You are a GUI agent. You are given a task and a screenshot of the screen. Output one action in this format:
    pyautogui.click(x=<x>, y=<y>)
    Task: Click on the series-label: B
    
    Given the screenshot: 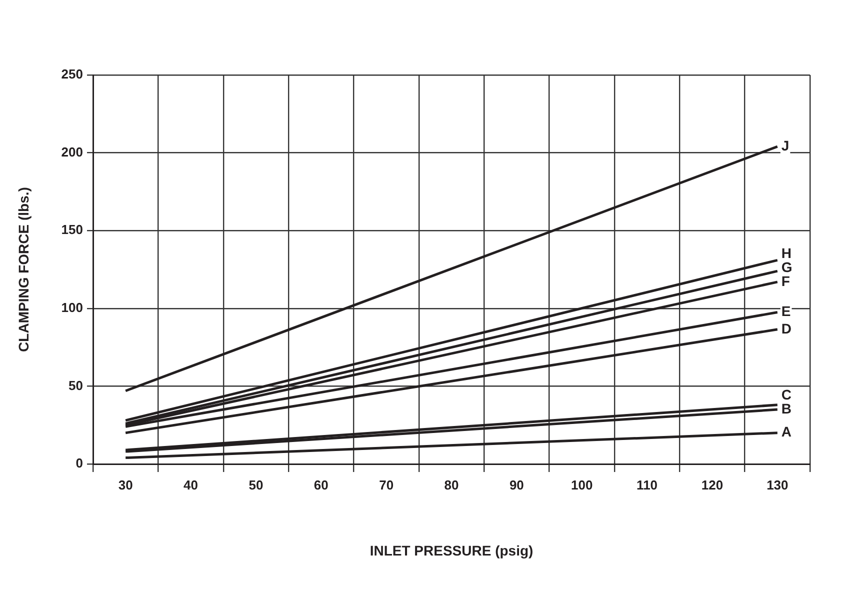 What is the action you would take?
    pyautogui.click(x=786, y=408)
    